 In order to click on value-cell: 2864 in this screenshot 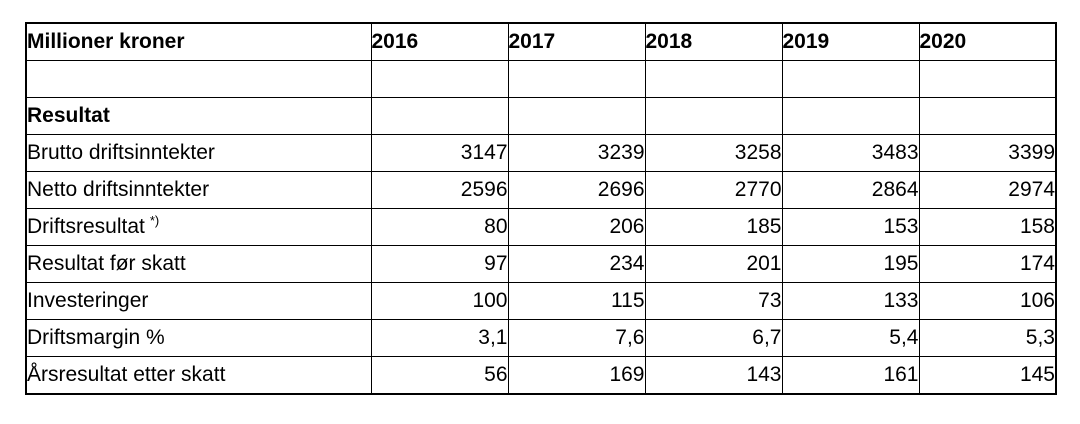, I will do `click(850, 190)`.